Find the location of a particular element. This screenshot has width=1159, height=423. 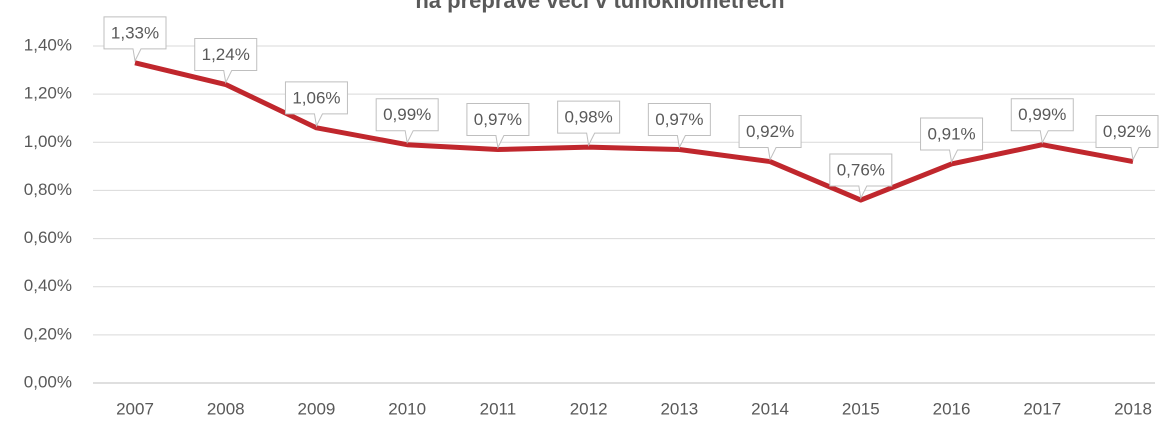

data-label: 0,76% is located at coordinates (861, 170).